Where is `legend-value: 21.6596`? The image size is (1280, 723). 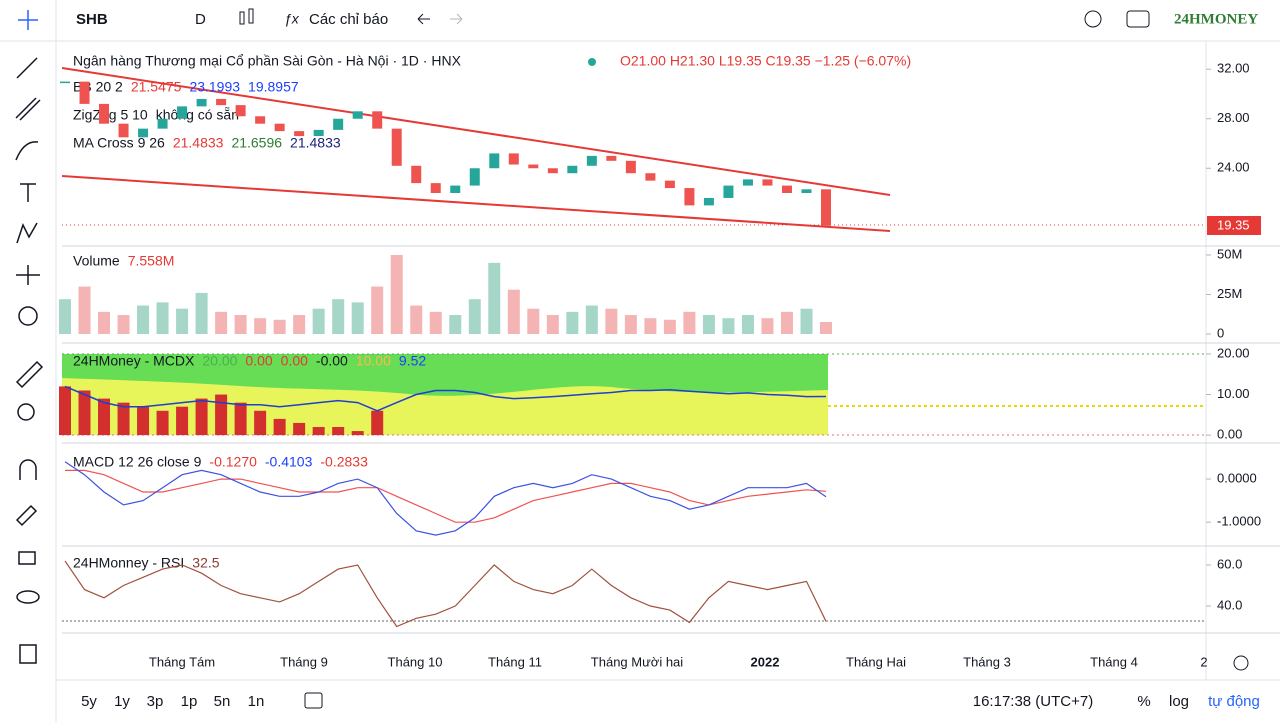
legend-value: 21.6596 is located at coordinates (256, 143).